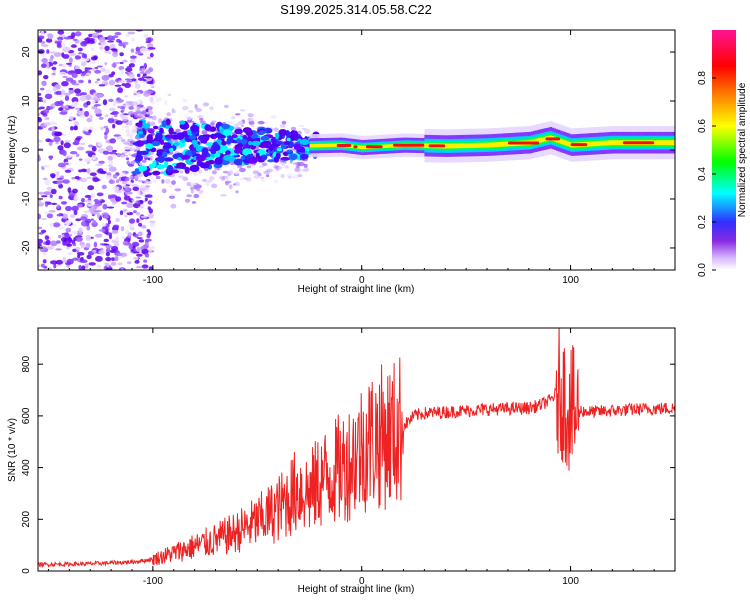 Image resolution: width=750 pixels, height=600 pixels. What do you see at coordinates (12, 150) in the screenshot?
I see `spectrogram-ylabel: Frequency (Hz)` at bounding box center [12, 150].